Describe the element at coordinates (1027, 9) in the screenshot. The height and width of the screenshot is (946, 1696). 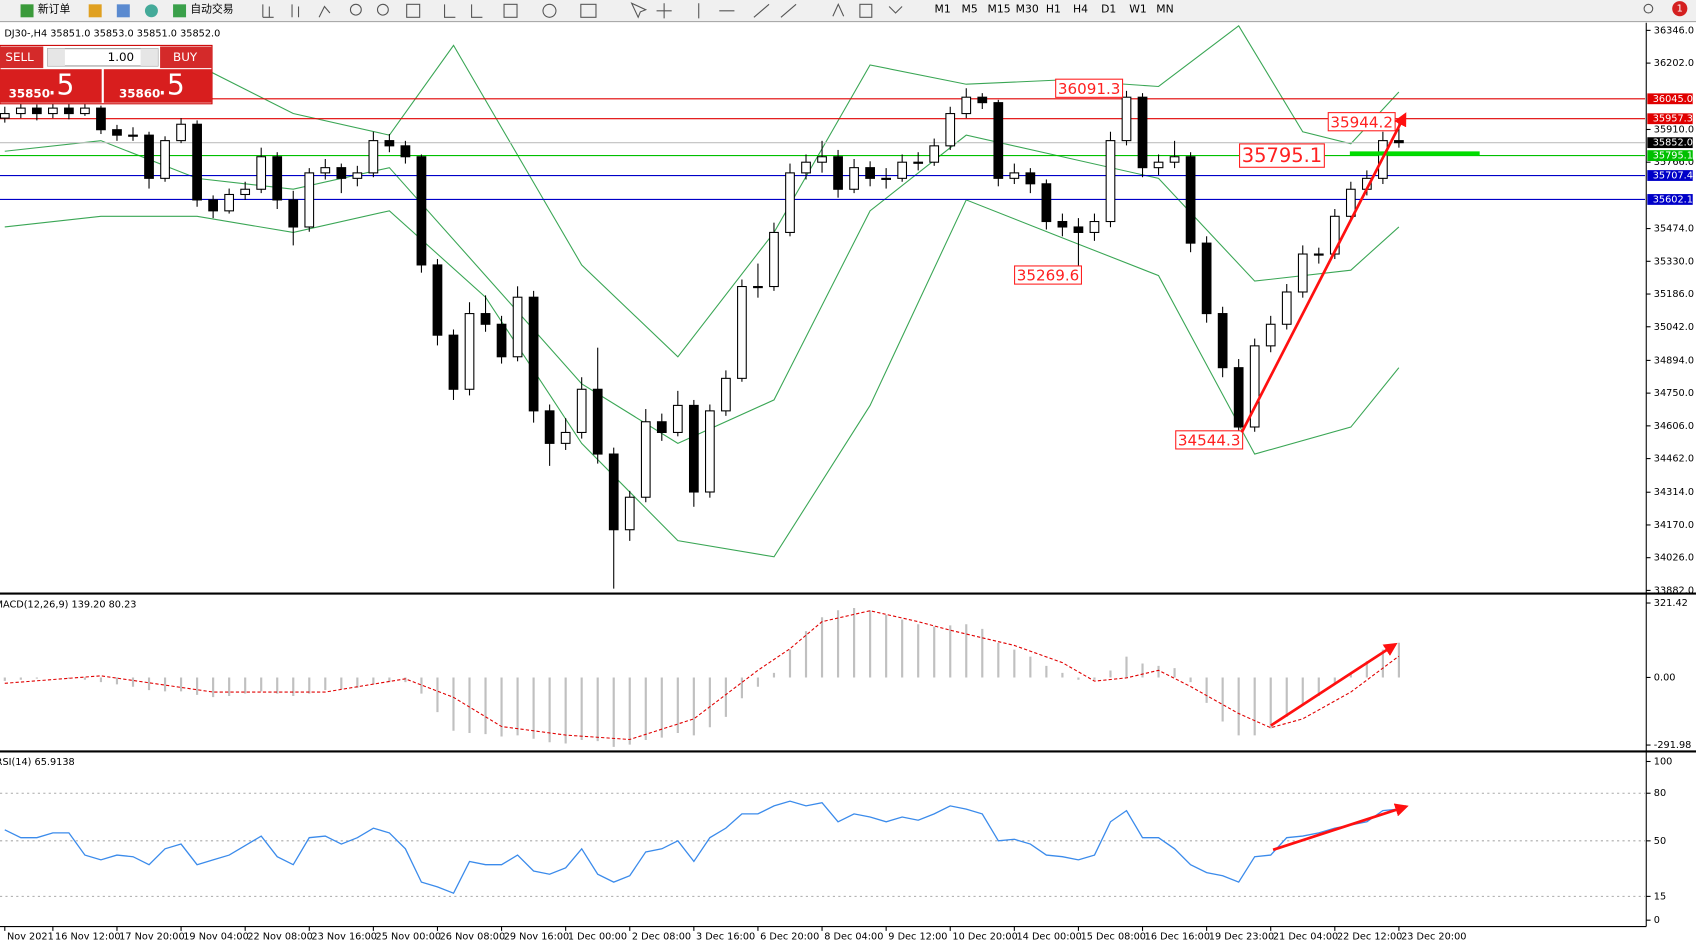
I see `timeframe: M30` at that location.